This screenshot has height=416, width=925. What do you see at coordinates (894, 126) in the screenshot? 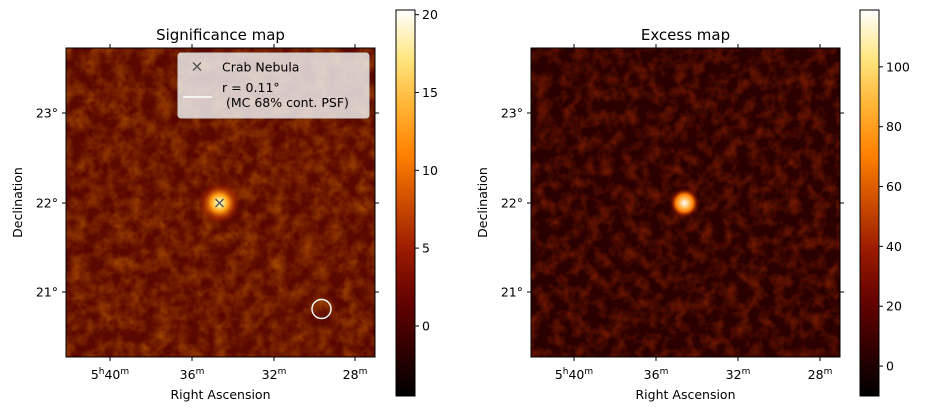
I see `excess-colorbar-tick-label: 80` at bounding box center [894, 126].